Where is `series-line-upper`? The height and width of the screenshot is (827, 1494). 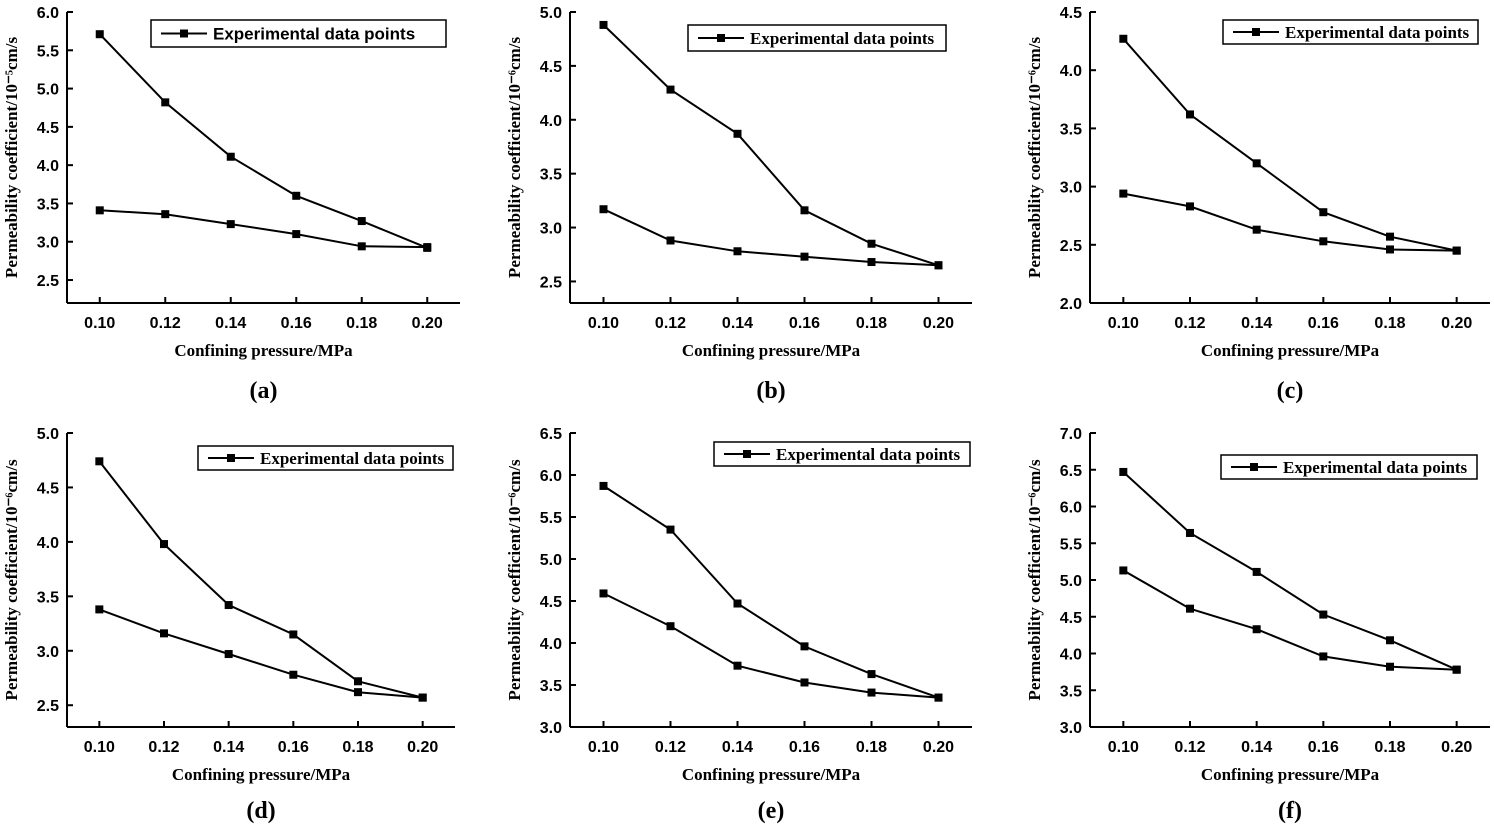 series-line-upper is located at coordinates (770, 592).